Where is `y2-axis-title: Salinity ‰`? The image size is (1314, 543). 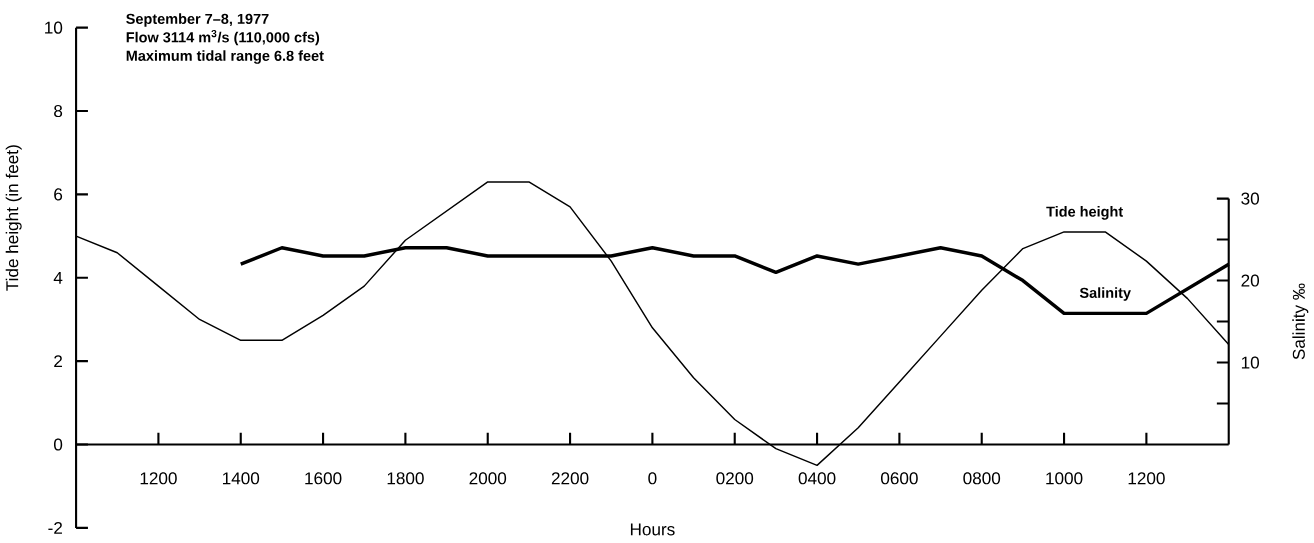
y2-axis-title: Salinity ‰ is located at coordinates (1300, 321).